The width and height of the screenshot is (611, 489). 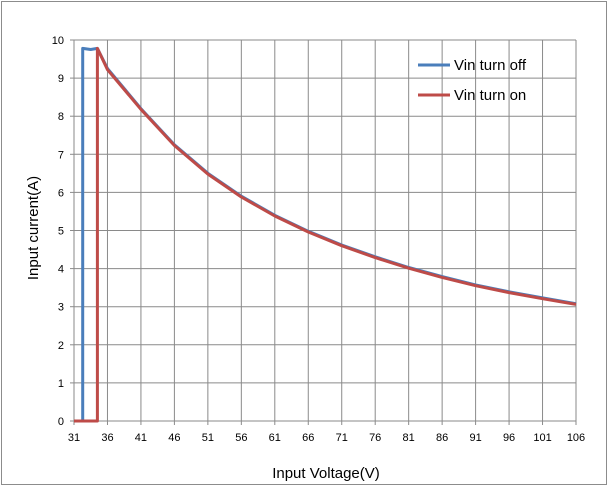 What do you see at coordinates (308, 438) in the screenshot?
I see `x-tick-label: 66` at bounding box center [308, 438].